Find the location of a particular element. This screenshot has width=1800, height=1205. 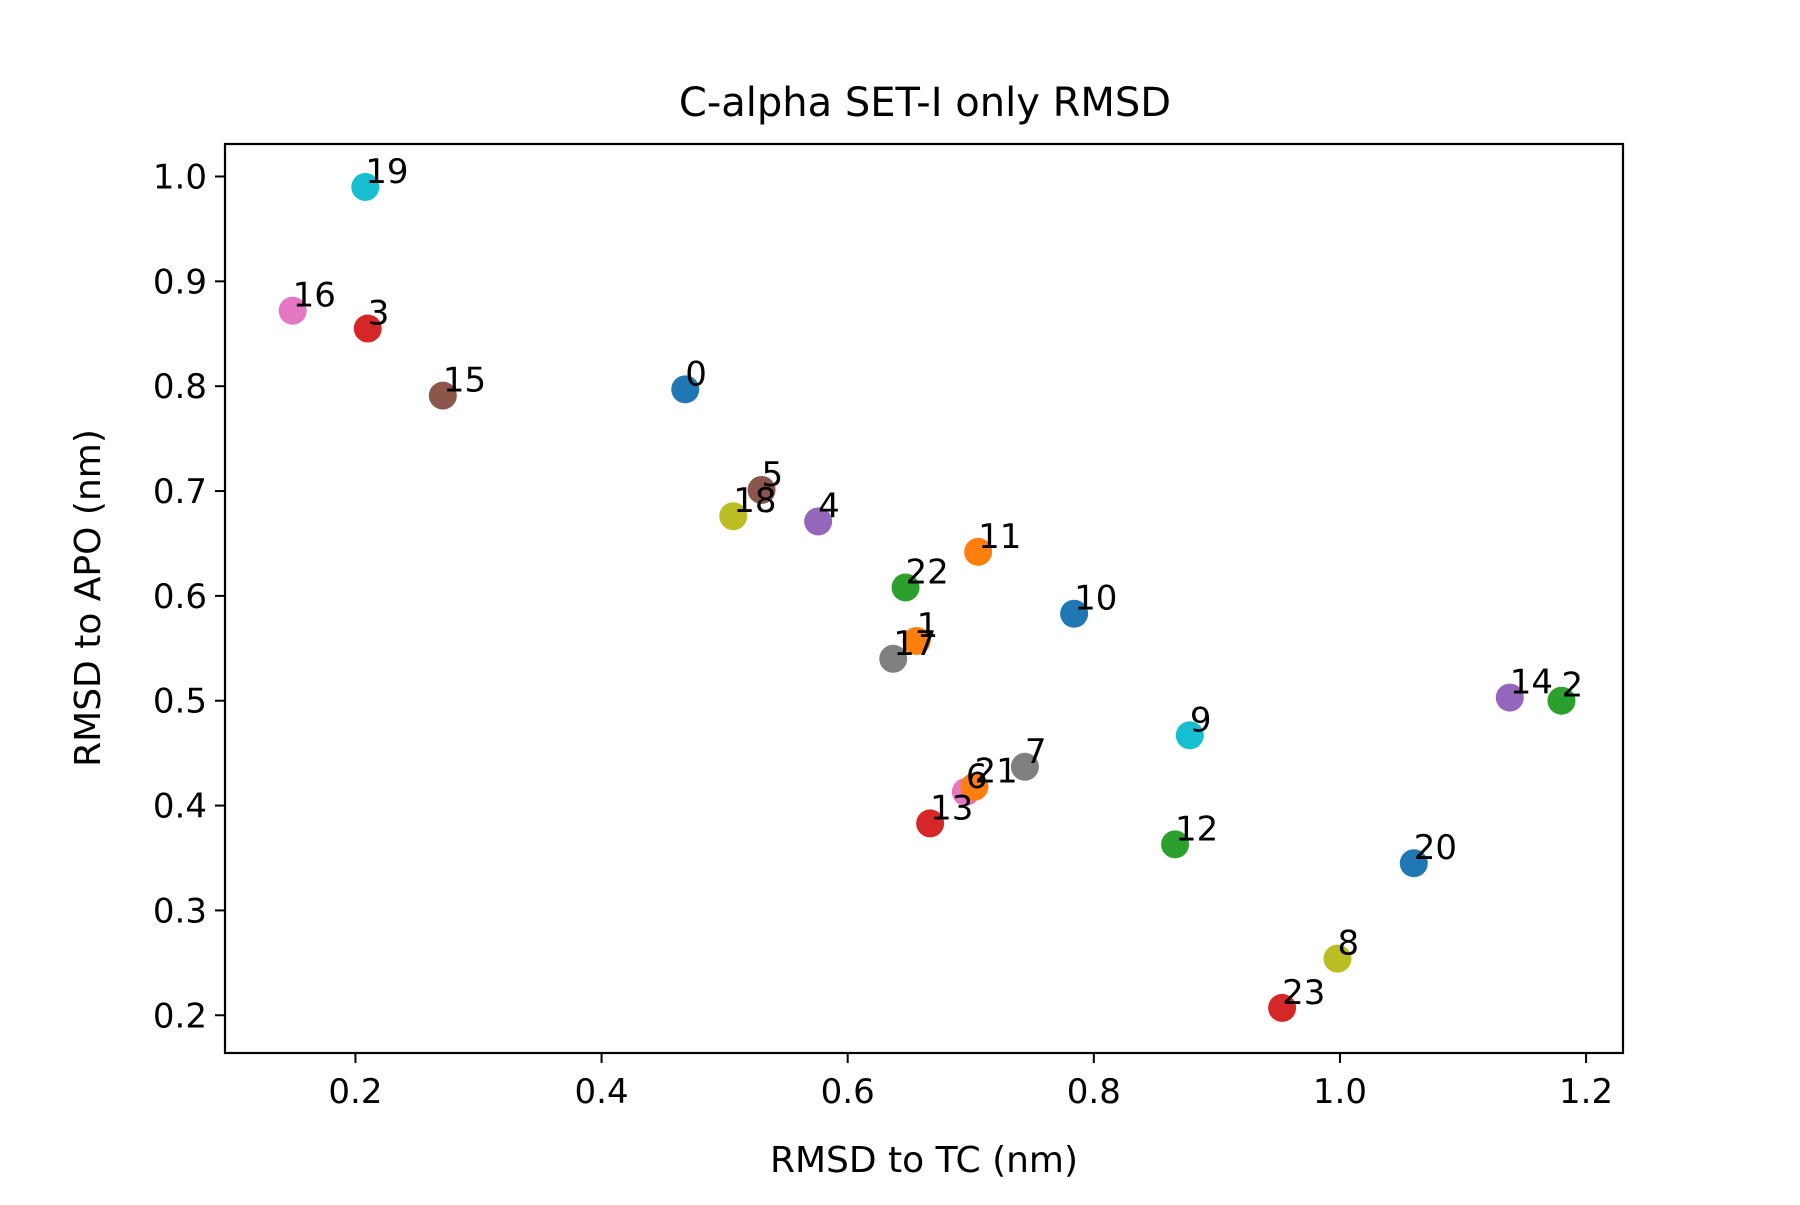

point-label: 5 is located at coordinates (773, 475).